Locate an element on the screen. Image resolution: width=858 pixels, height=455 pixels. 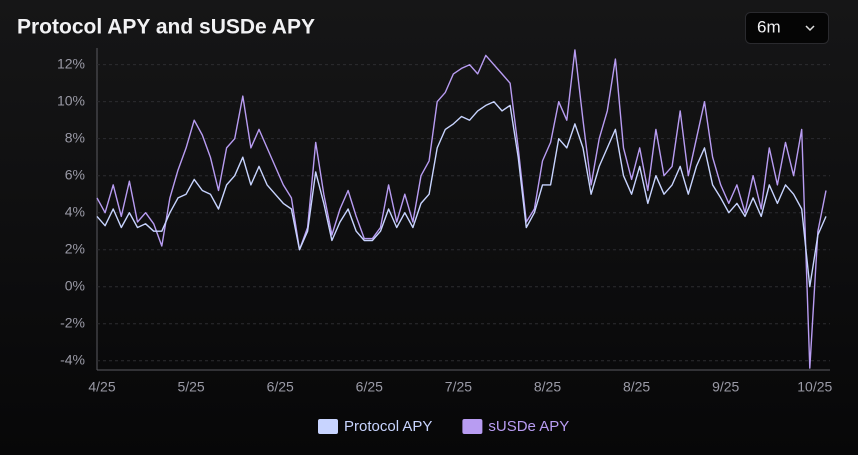
legend-item: Protocol APY is located at coordinates (375, 426).